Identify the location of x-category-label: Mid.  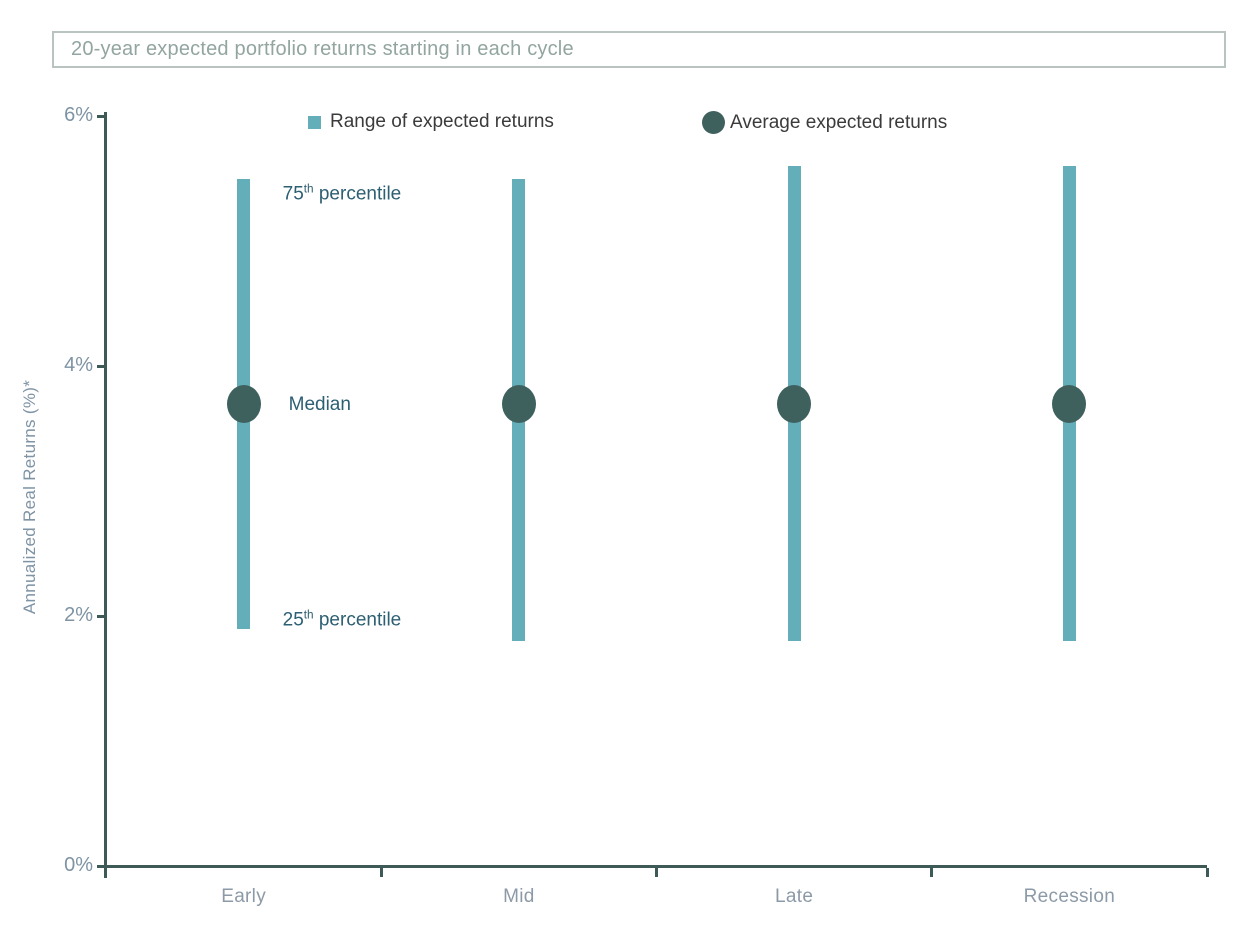
(519, 896).